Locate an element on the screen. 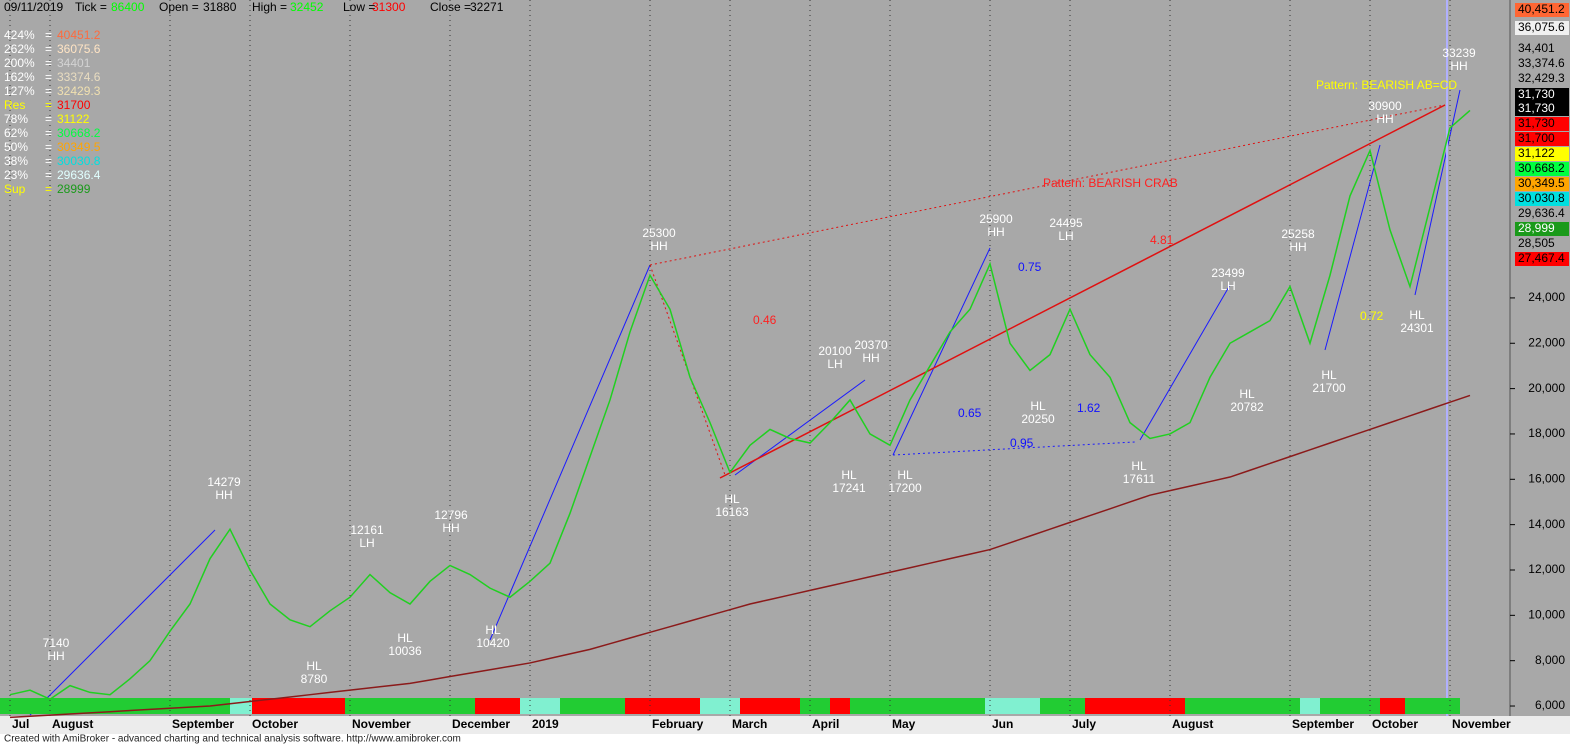 This screenshot has width=1570, height=751. x-tick-label: October is located at coordinates (1395, 724).